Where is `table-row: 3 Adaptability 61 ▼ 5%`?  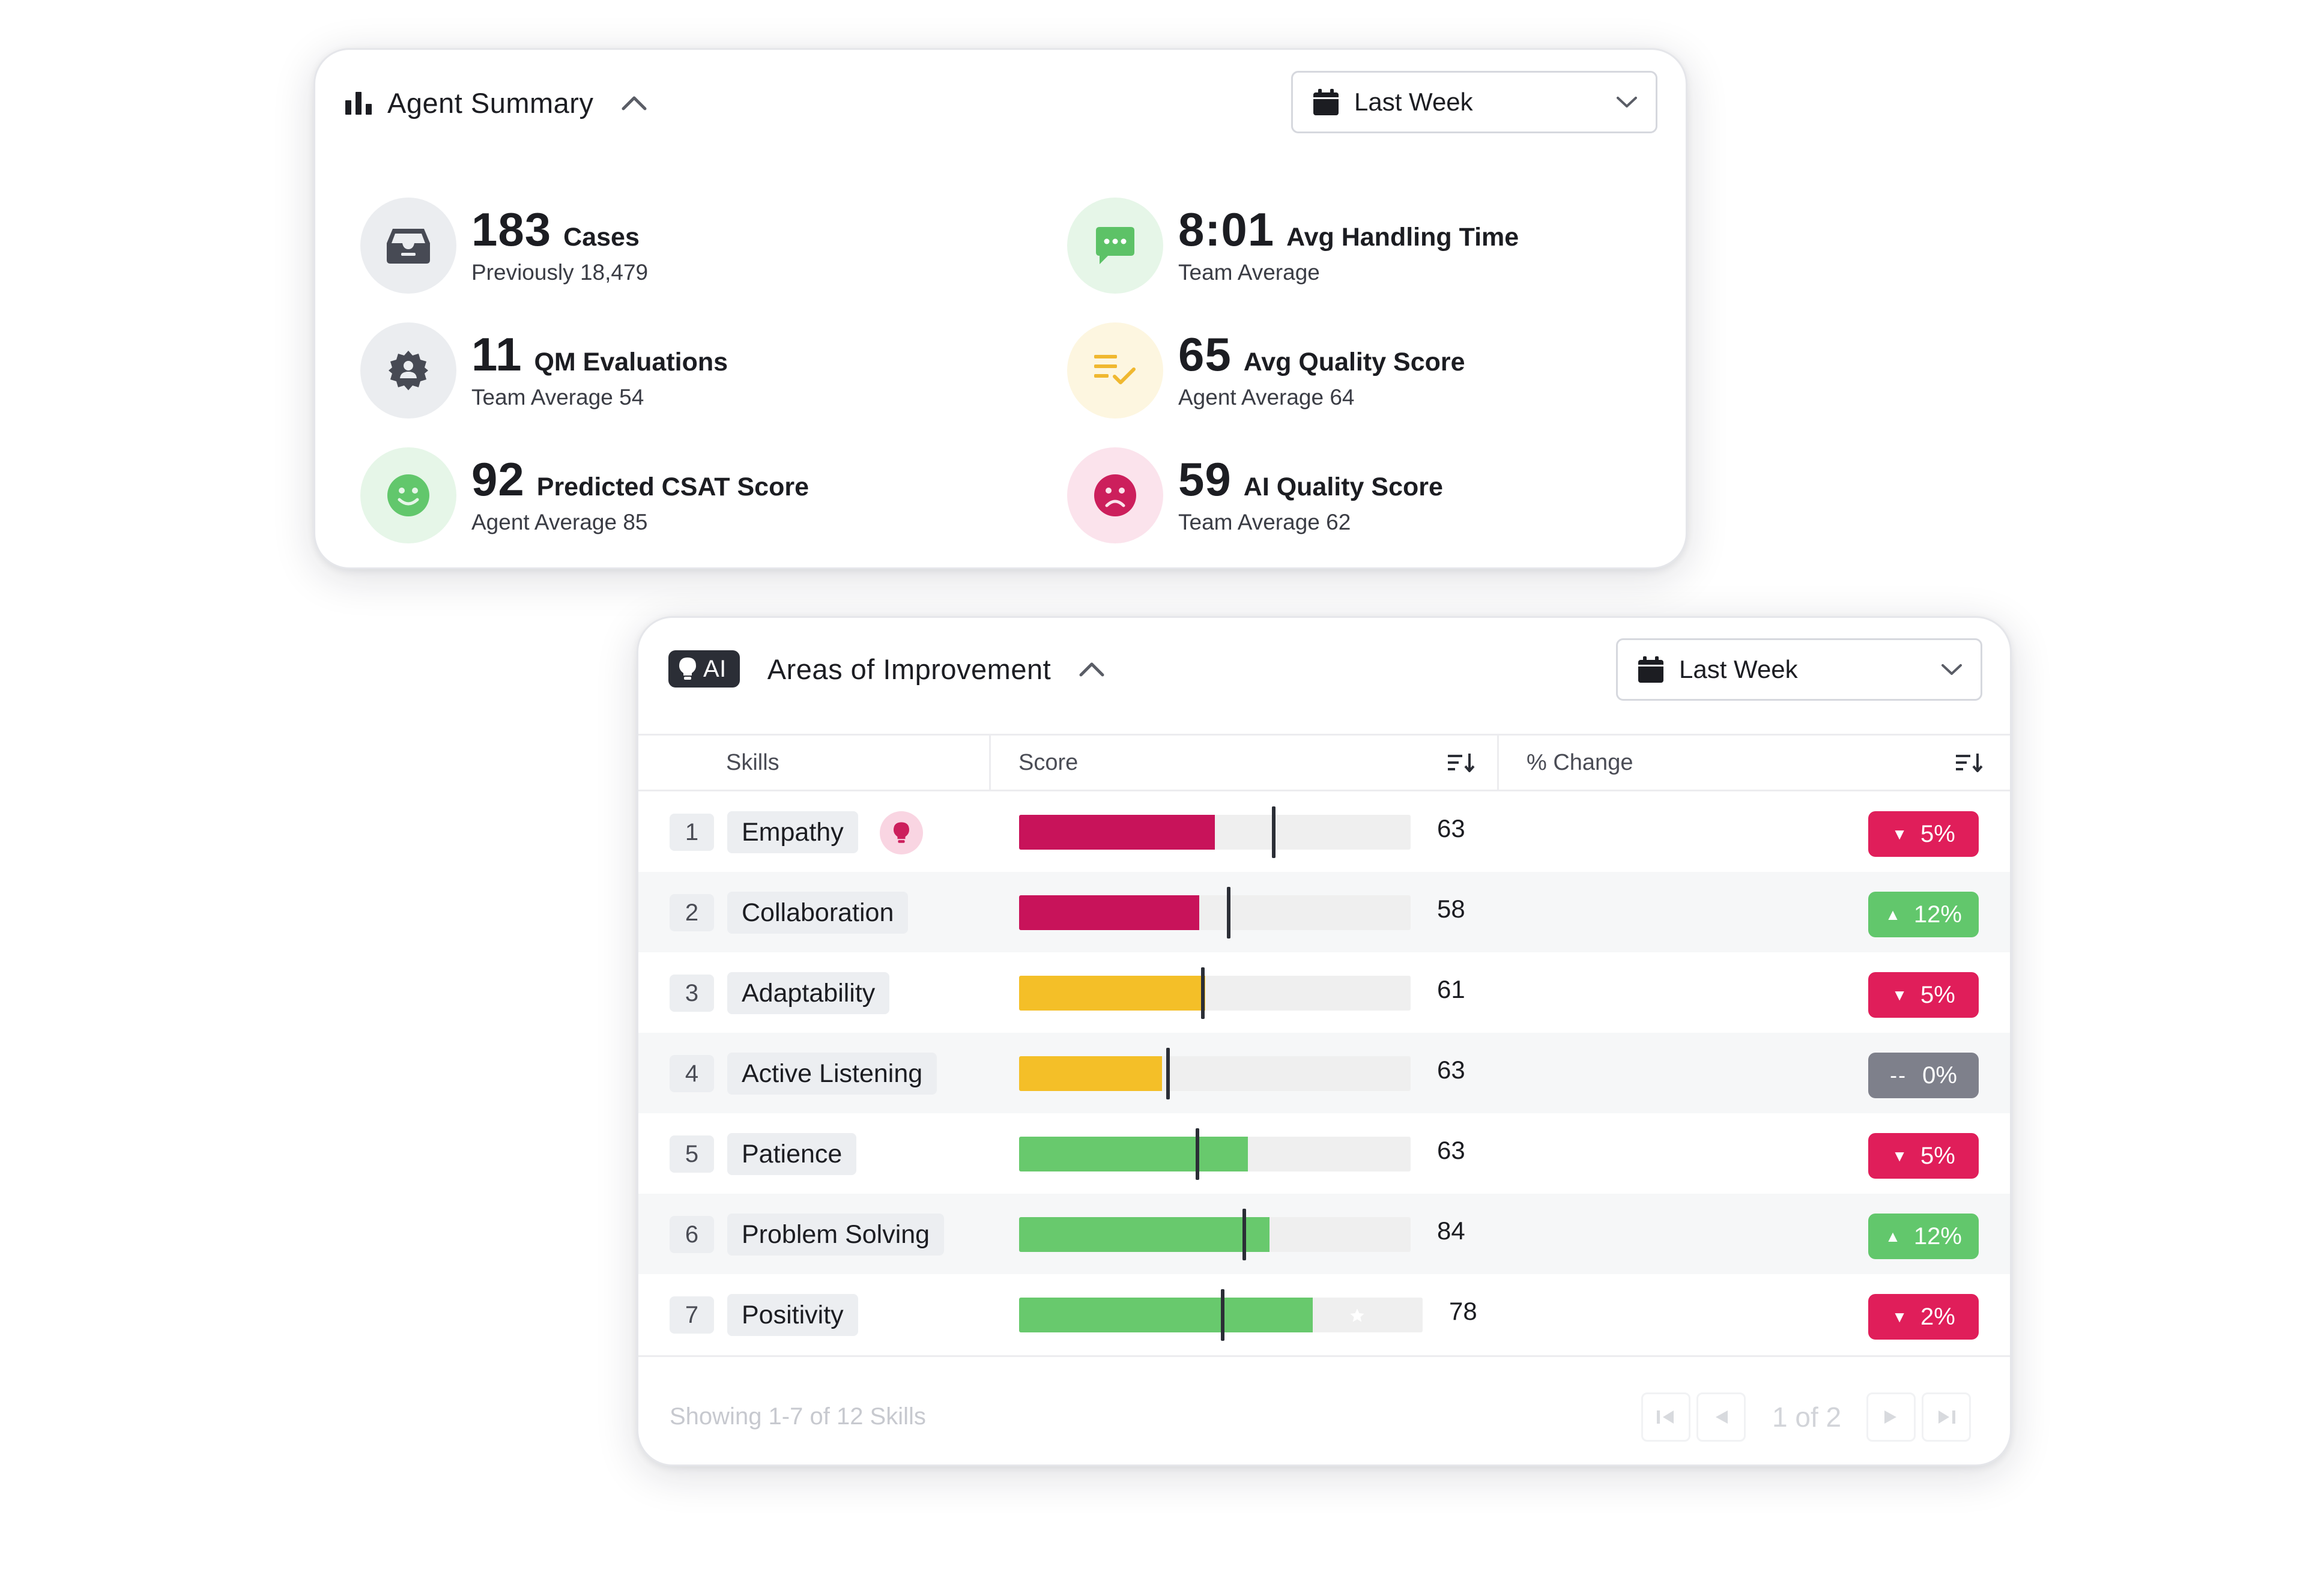
table-row: 3 Adaptability 61 ▼ 5% is located at coordinates (1324, 992).